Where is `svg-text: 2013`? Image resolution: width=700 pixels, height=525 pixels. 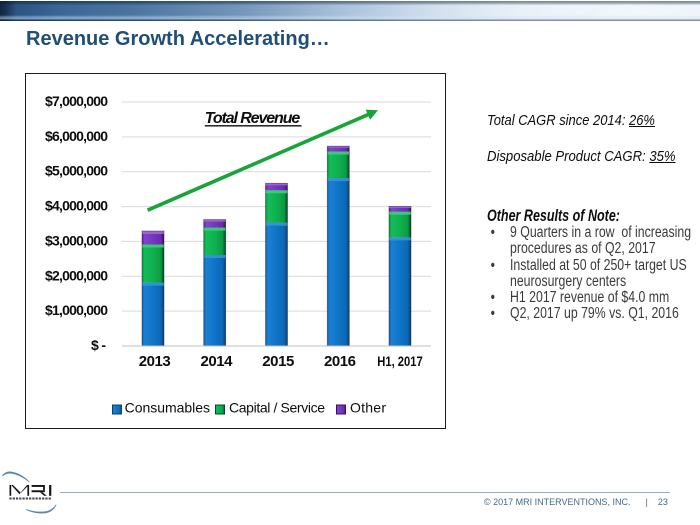 svg-text: 2013 is located at coordinates (155, 361).